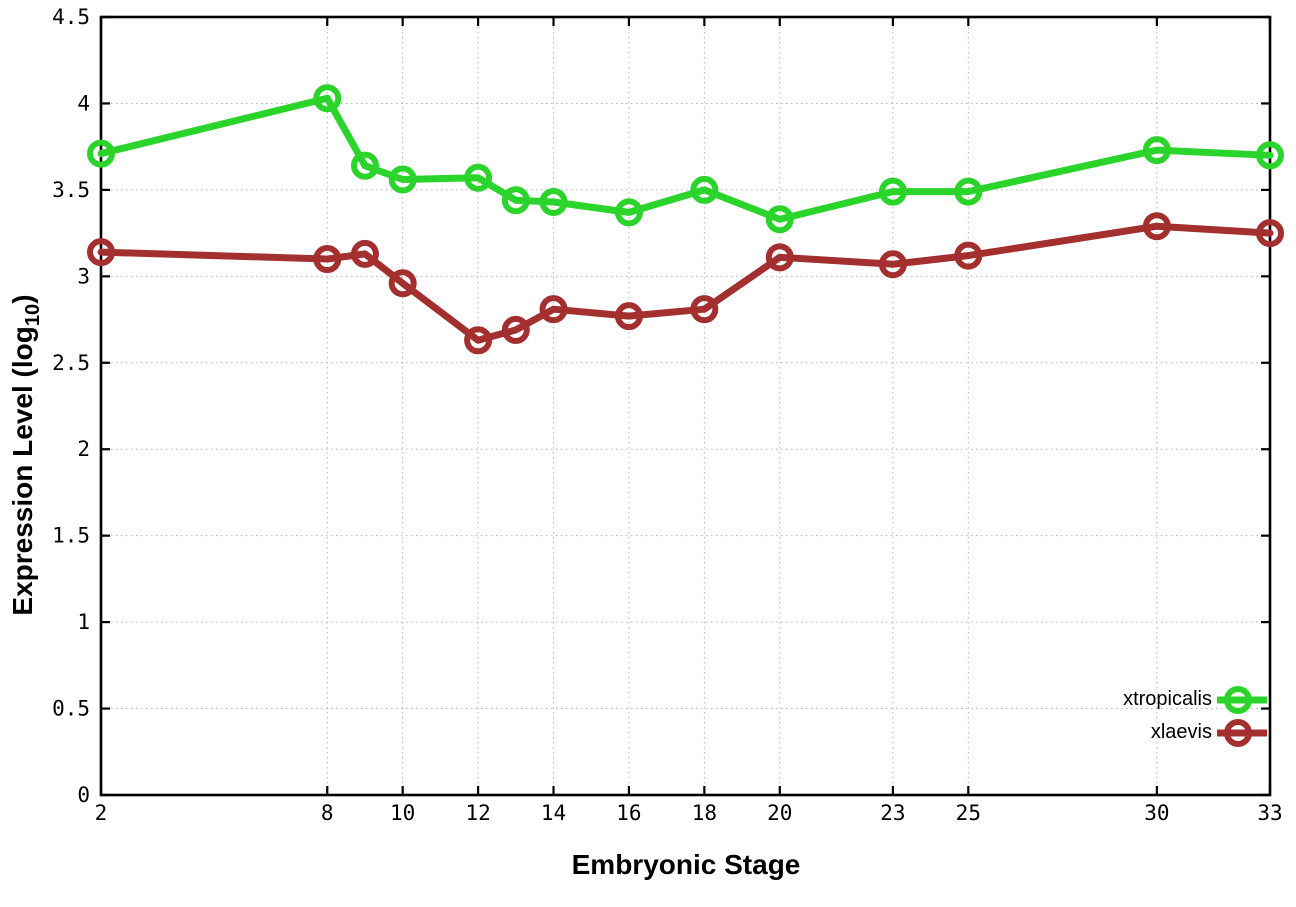 The width and height of the screenshot is (1296, 907). I want to click on y-axis-title-close: ), so click(23, 299).